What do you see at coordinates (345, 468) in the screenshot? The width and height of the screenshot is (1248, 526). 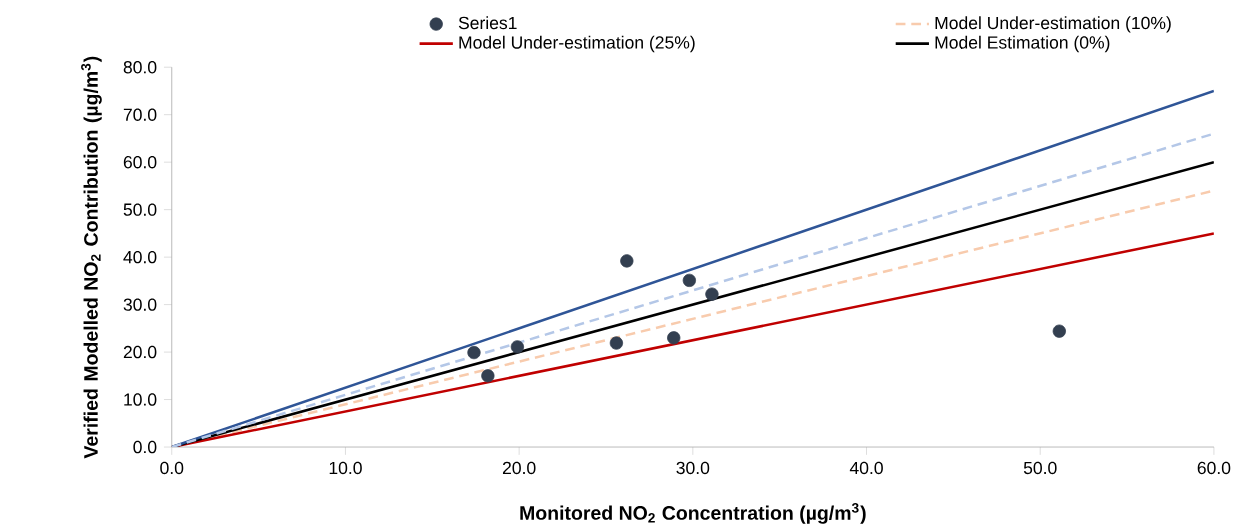 I see `x-tick-label: 10.0` at bounding box center [345, 468].